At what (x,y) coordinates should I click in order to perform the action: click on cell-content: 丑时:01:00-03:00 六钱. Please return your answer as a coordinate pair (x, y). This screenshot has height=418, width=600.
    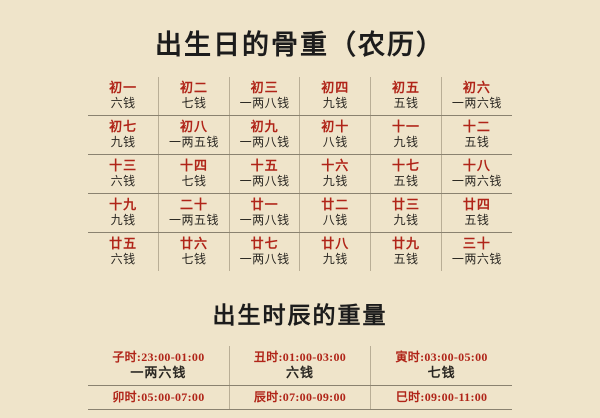
    Looking at the image, I should click on (300, 365).